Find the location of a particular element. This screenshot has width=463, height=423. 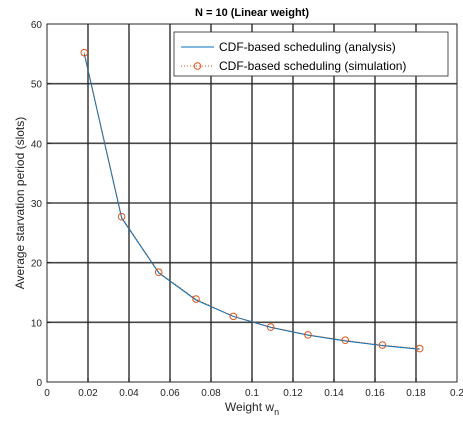

y-tick-label: 50 is located at coordinates (37, 85).